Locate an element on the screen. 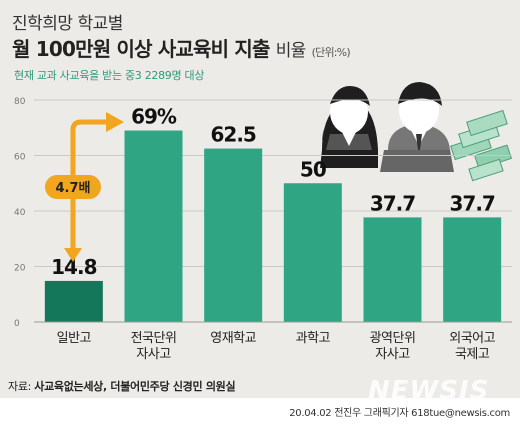  y-tick-label: 0 is located at coordinates (17, 324).